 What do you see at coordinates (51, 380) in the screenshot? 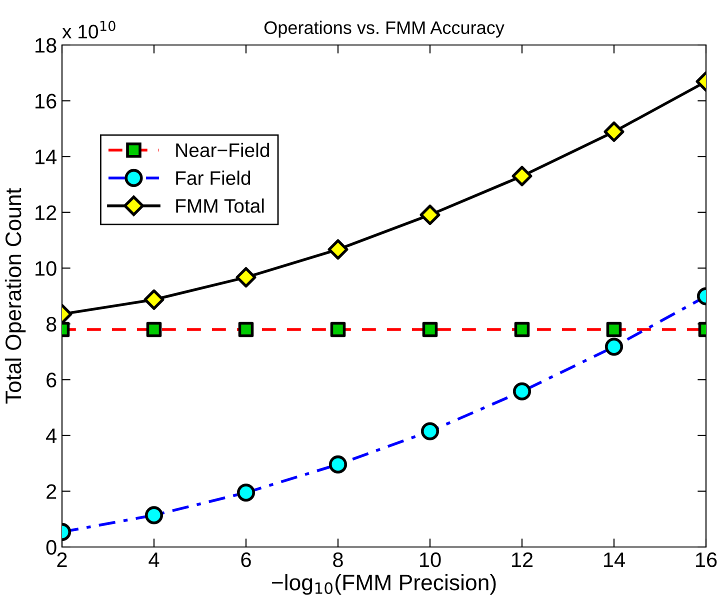
I see `y-tick-label: 6` at bounding box center [51, 380].